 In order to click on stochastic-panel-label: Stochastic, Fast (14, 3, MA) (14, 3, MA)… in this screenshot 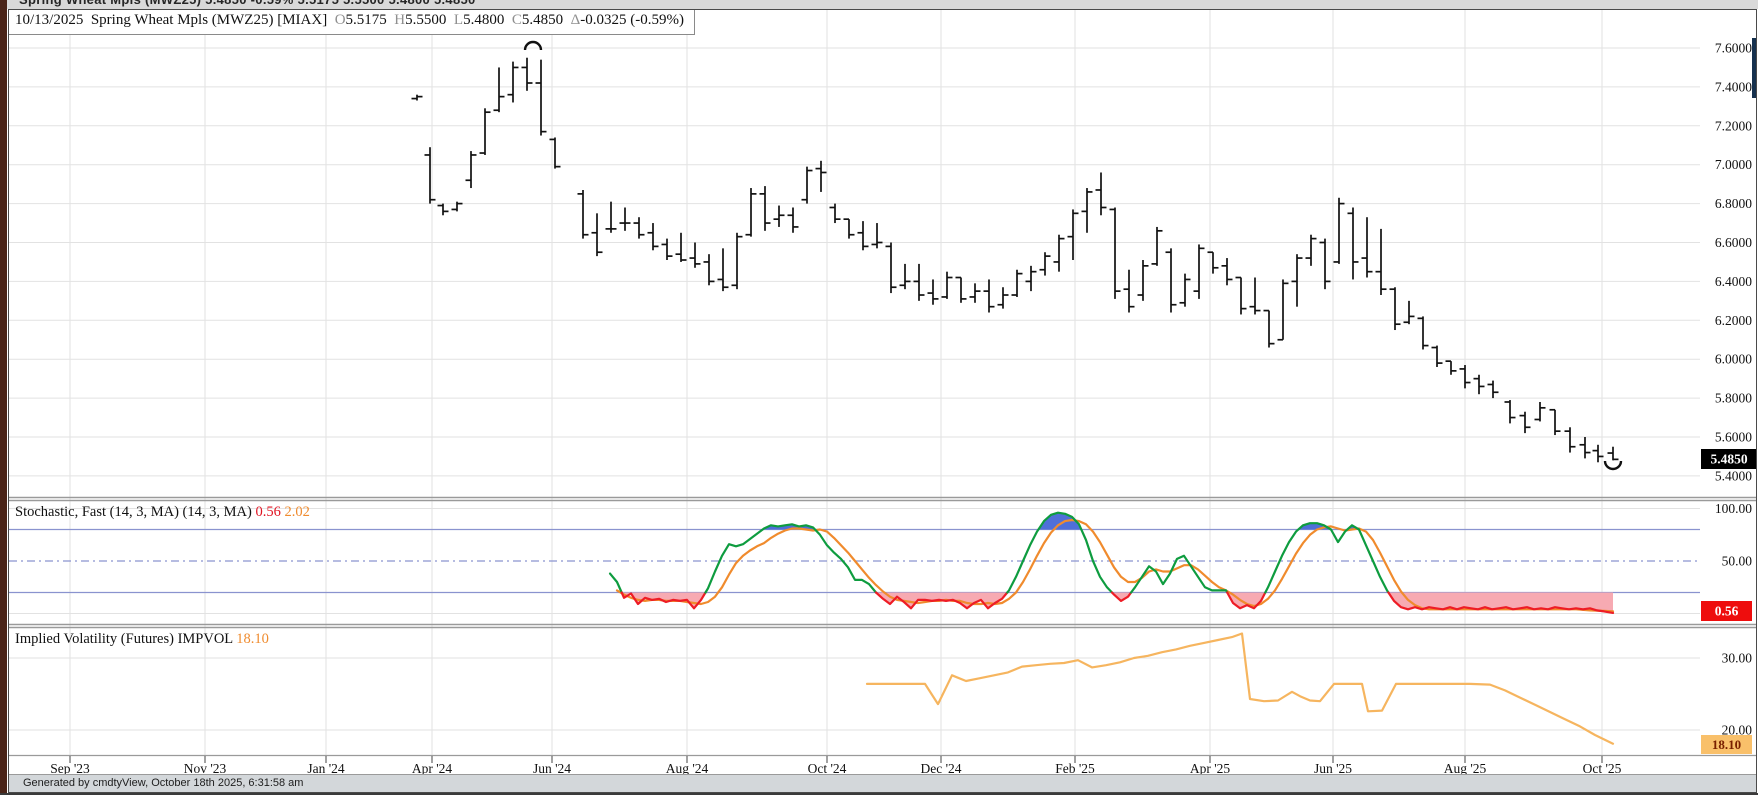, I will do `click(162, 512)`.